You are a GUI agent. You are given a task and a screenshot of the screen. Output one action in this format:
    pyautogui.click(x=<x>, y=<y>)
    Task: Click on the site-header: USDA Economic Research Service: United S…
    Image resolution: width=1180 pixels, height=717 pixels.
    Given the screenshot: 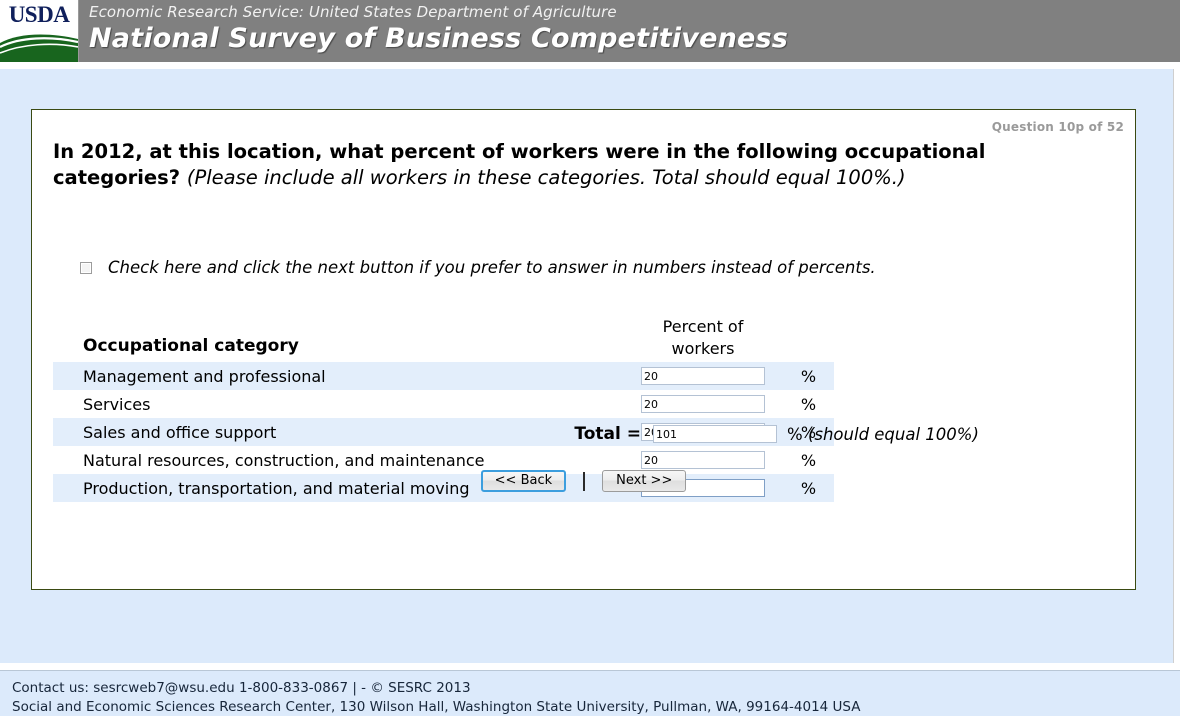 What is the action you would take?
    pyautogui.click(x=590, y=31)
    